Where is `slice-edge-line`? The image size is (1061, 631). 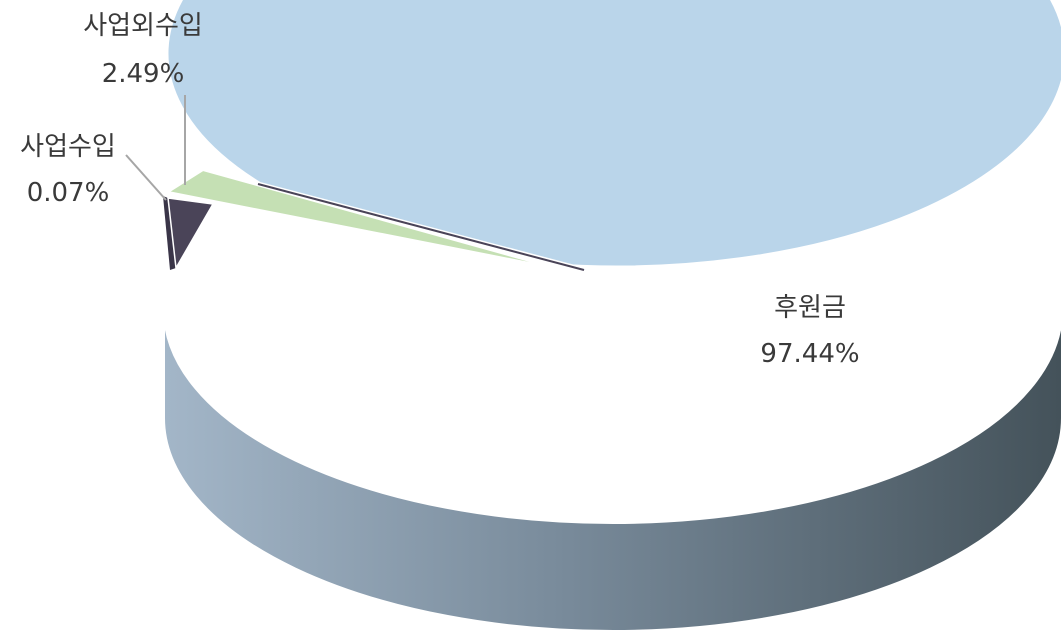
slice-edge-line is located at coordinates (421, 227).